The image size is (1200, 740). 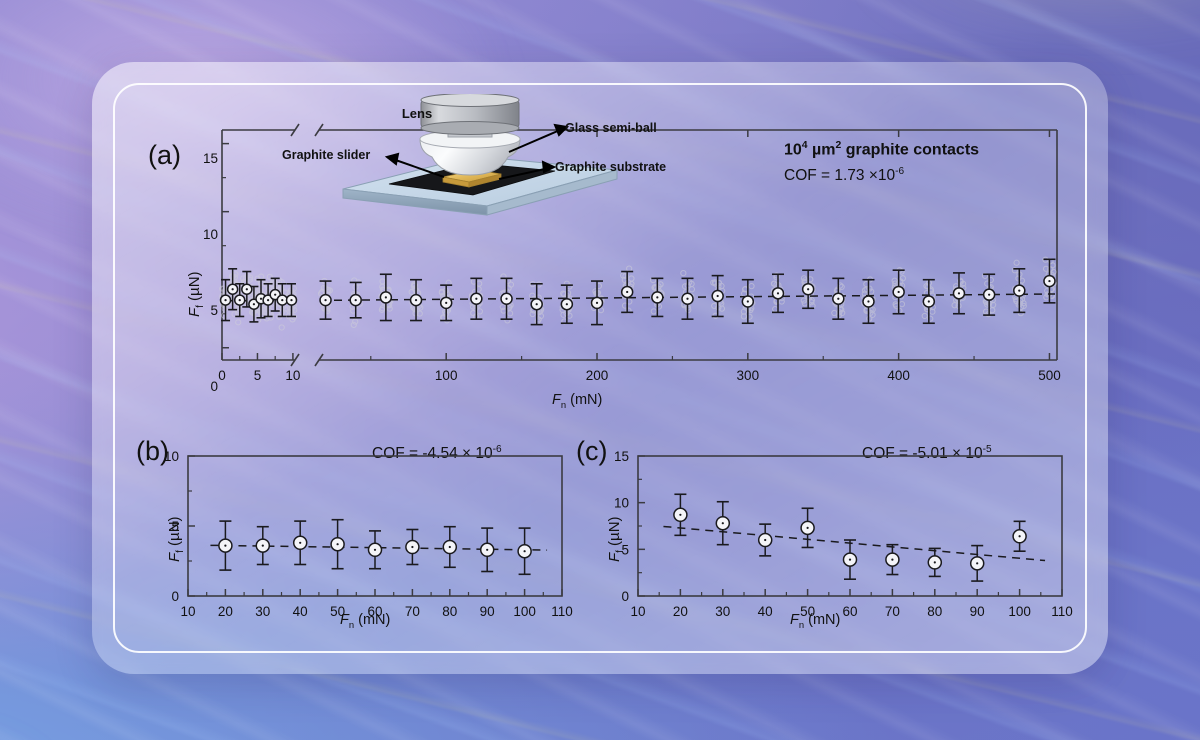 I want to click on panel-a-ytick-15: 15, so click(x=210, y=158).